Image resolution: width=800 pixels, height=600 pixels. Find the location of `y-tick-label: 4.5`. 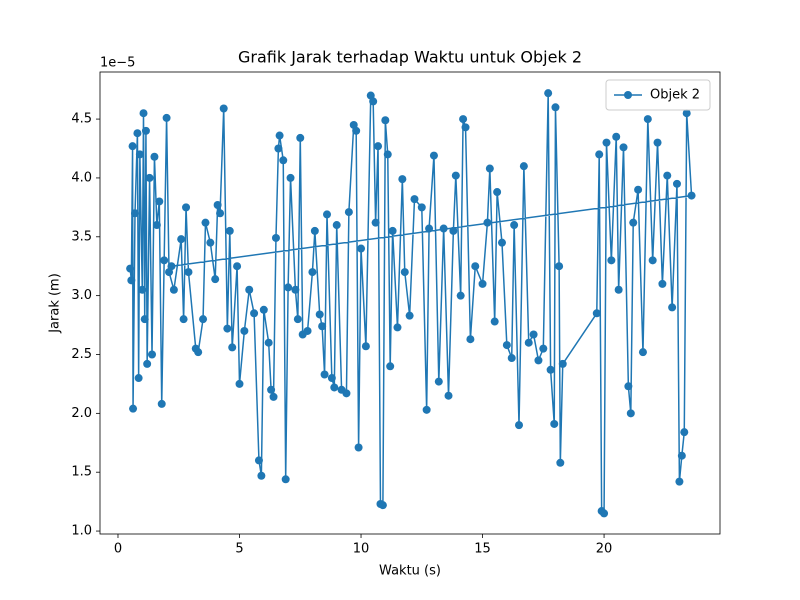

y-tick-label: 4.5 is located at coordinates (81, 119).